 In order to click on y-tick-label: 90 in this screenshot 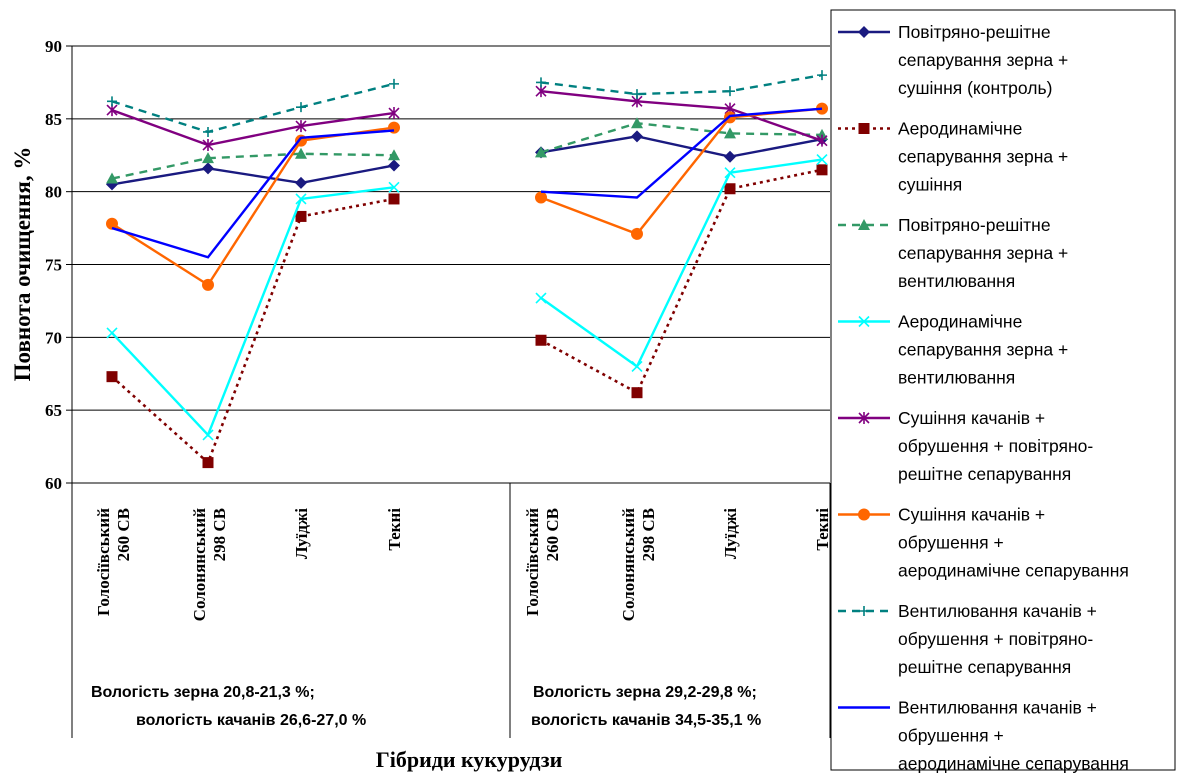, I will do `click(53, 46)`.